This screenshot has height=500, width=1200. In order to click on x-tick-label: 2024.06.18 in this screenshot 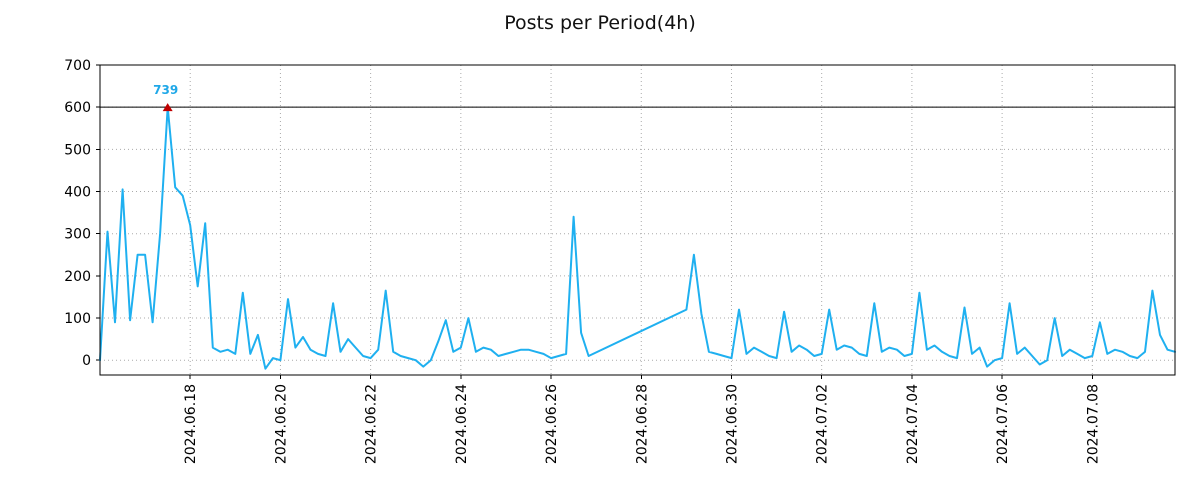, I will do `click(191, 424)`.